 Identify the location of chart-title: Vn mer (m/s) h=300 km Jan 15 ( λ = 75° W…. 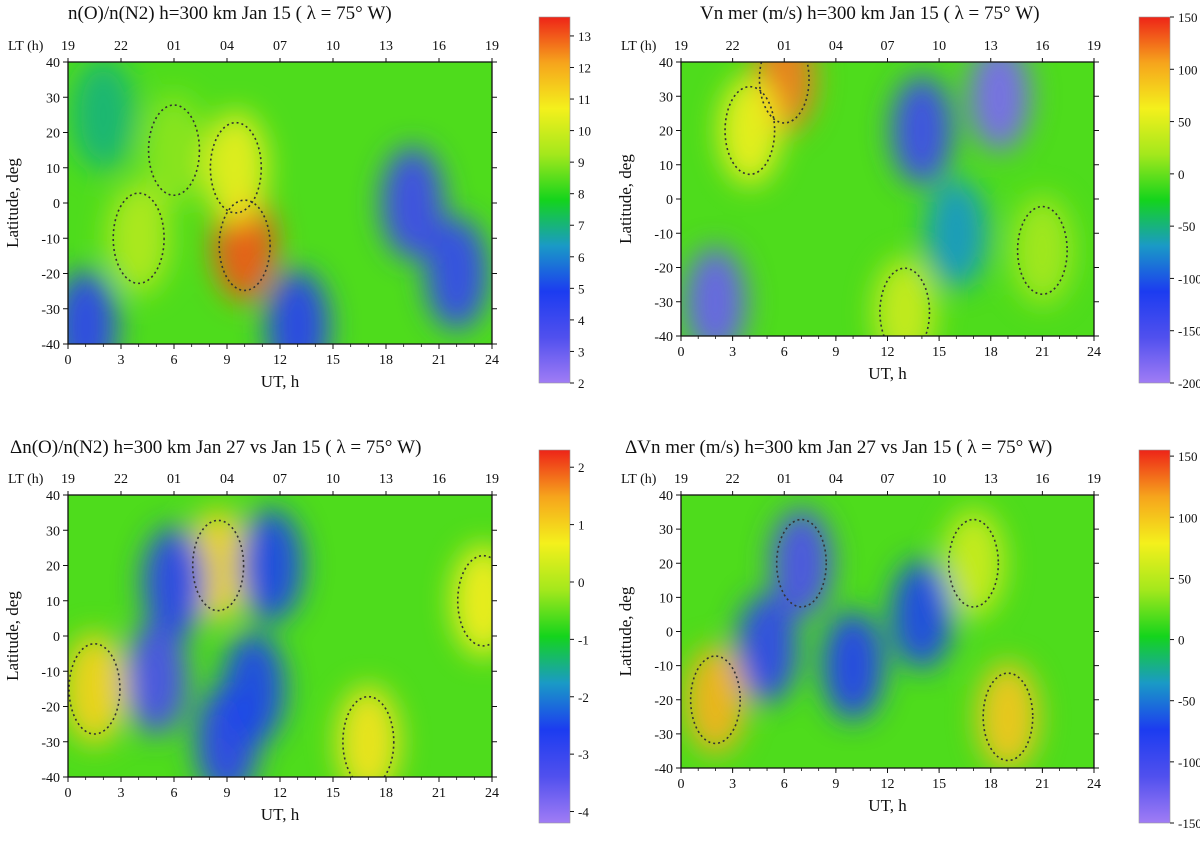
(870, 13).